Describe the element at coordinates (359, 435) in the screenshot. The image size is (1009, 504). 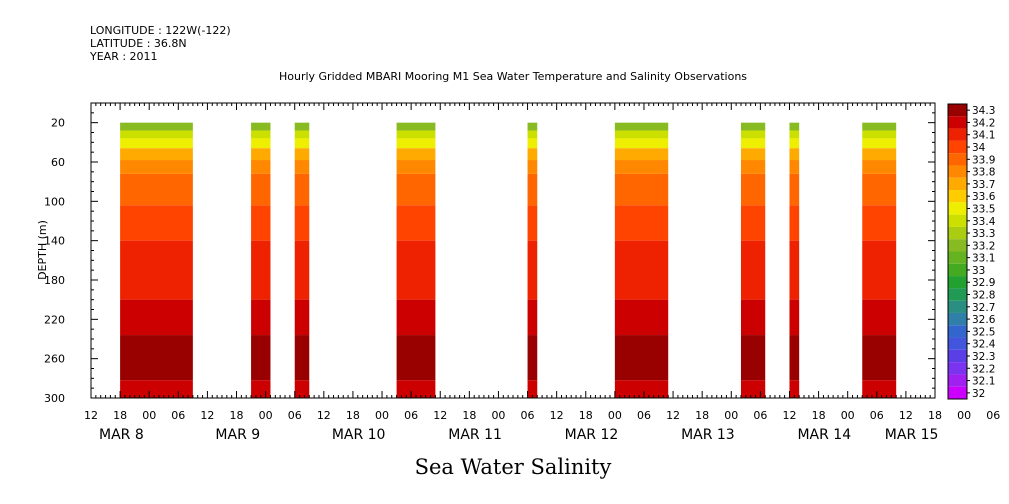
I see `x-date-label: MAR 10` at that location.